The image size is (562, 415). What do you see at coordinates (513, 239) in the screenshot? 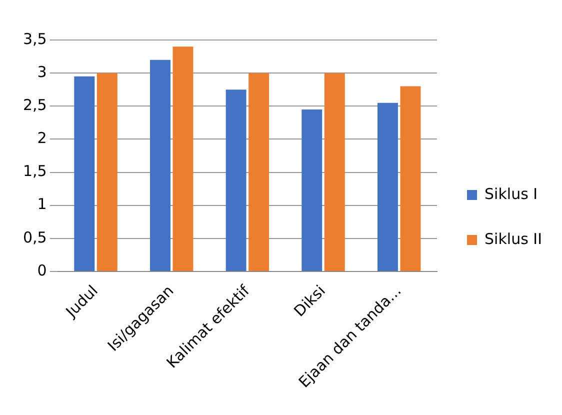
I see `legend-label: Siklus II` at bounding box center [513, 239].